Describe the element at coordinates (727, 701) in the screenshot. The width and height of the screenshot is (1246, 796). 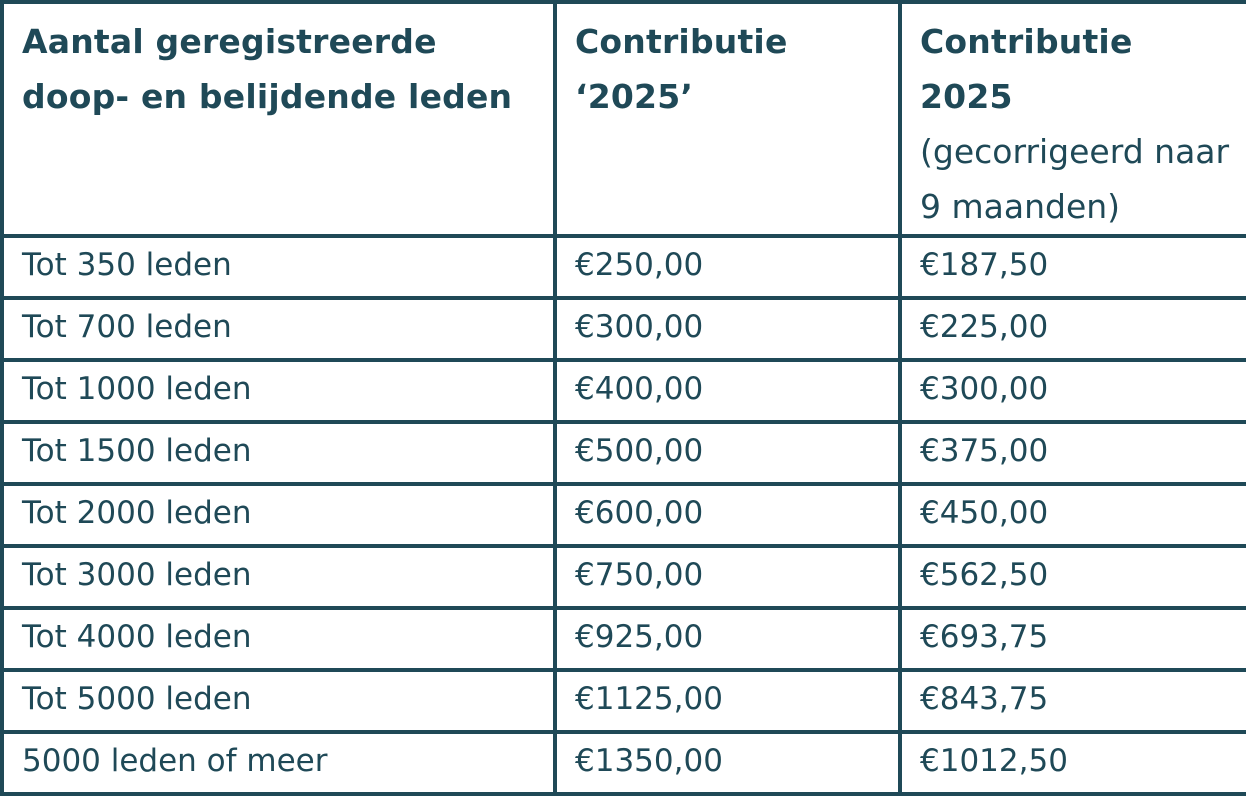
I see `cell-fee: €1125,00` at that location.